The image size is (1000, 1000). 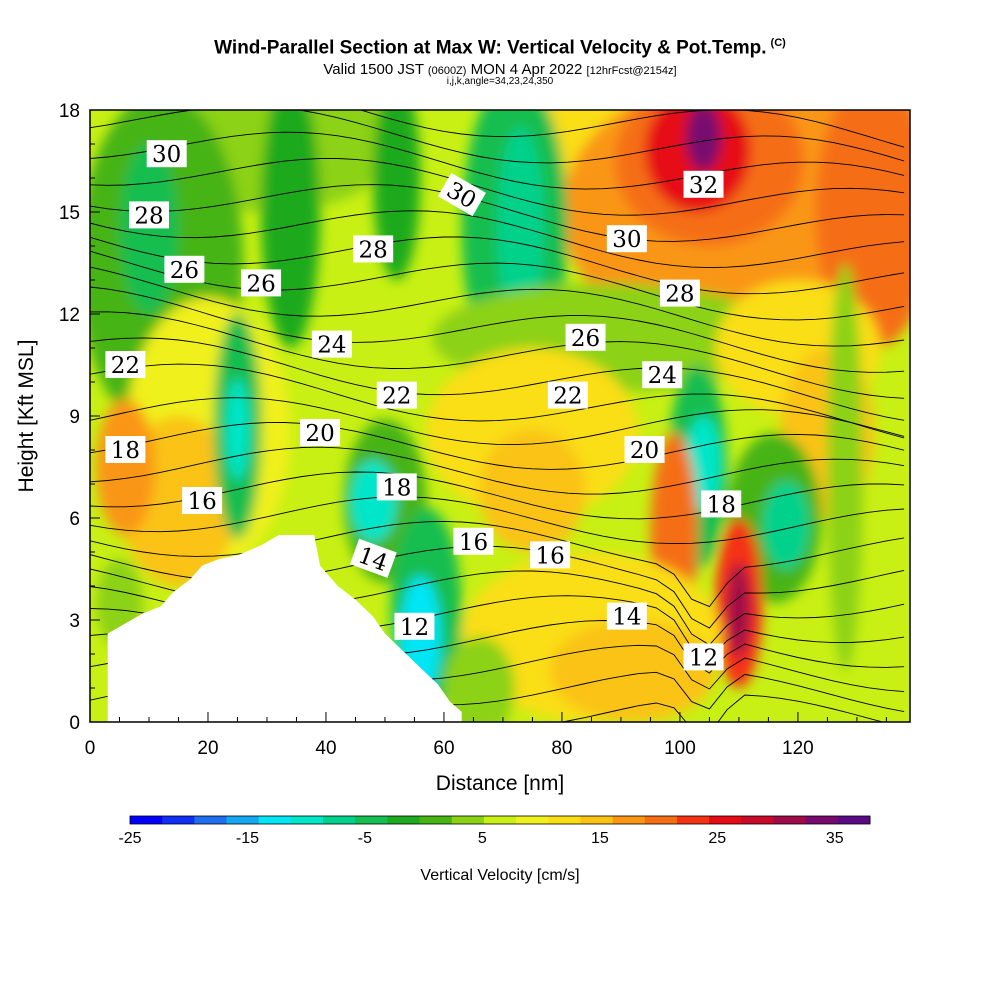 What do you see at coordinates (500, 783) in the screenshot?
I see `x-axis-title: Distance [nm]` at bounding box center [500, 783].